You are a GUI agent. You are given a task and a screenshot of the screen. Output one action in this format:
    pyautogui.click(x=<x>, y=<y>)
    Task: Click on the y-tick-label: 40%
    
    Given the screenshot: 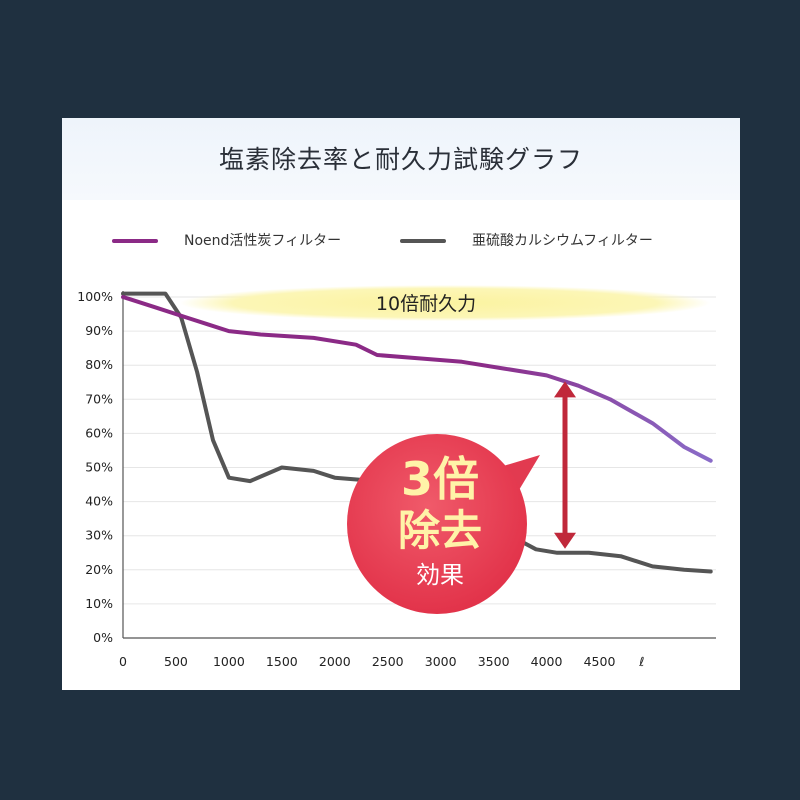 What is the action you would take?
    pyautogui.click(x=99, y=501)
    